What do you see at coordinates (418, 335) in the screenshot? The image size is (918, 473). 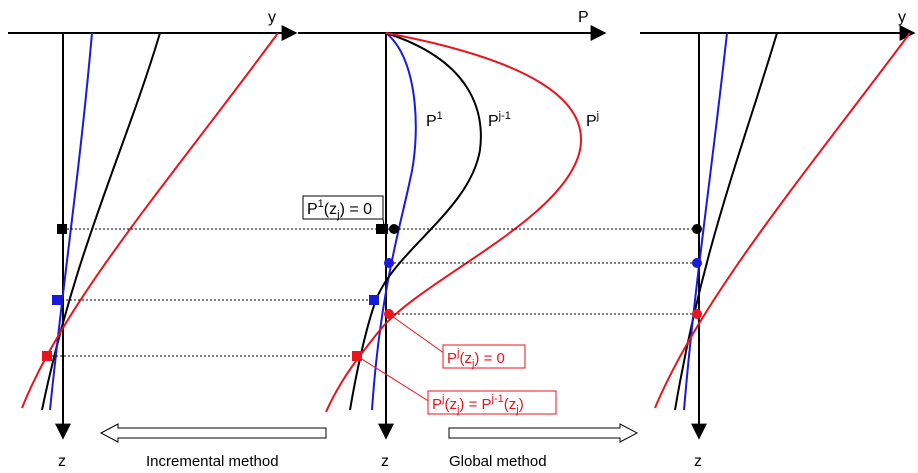 I see `pj-zero-connector` at bounding box center [418, 335].